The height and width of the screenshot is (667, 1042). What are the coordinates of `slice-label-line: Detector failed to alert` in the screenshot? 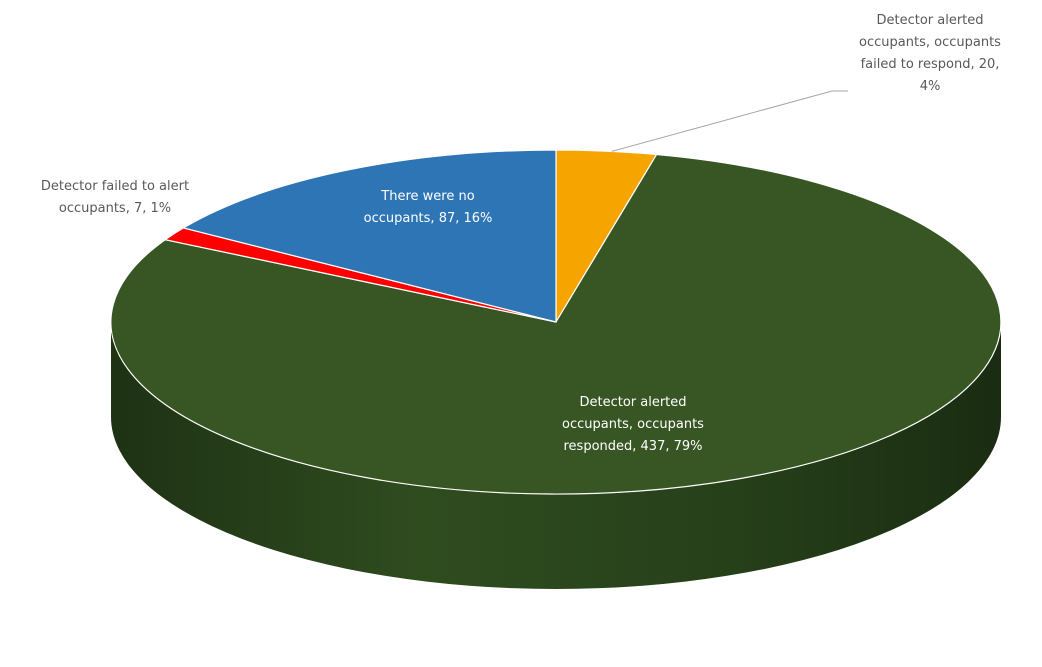 It's located at (115, 186).